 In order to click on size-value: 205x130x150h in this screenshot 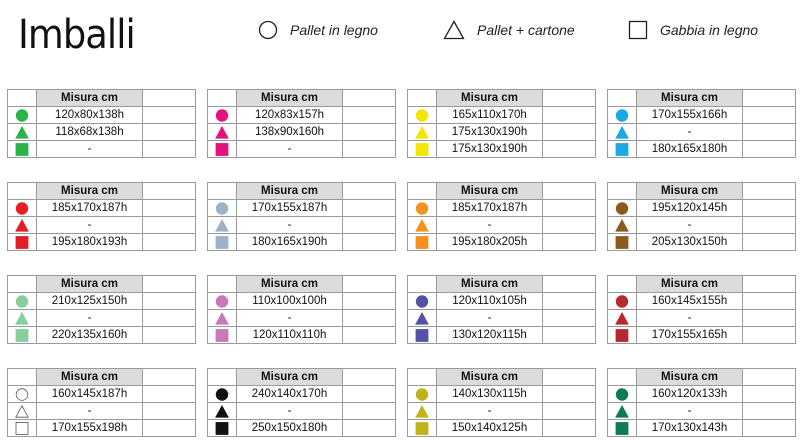, I will do `click(689, 242)`.